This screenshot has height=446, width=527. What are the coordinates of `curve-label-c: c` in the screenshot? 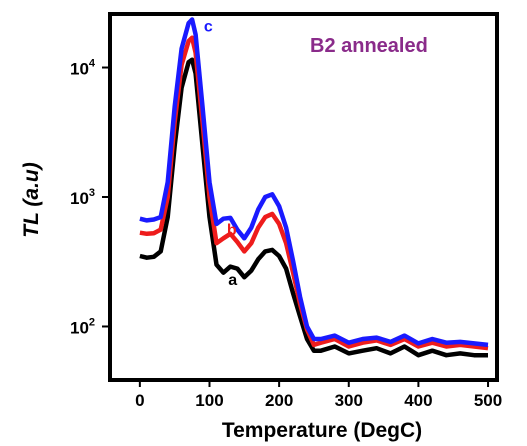 It's located at (208, 26).